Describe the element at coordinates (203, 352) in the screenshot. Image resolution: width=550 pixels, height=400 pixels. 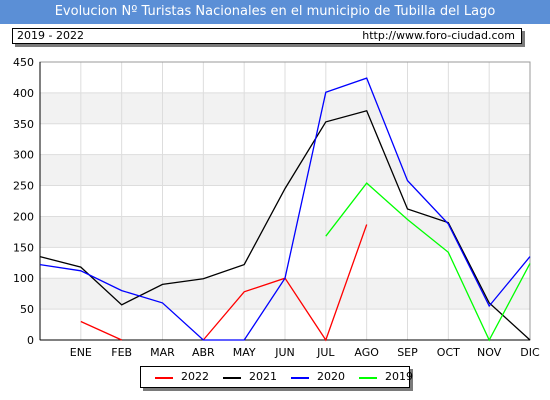
I see `x-tick-label: ABR` at that location.